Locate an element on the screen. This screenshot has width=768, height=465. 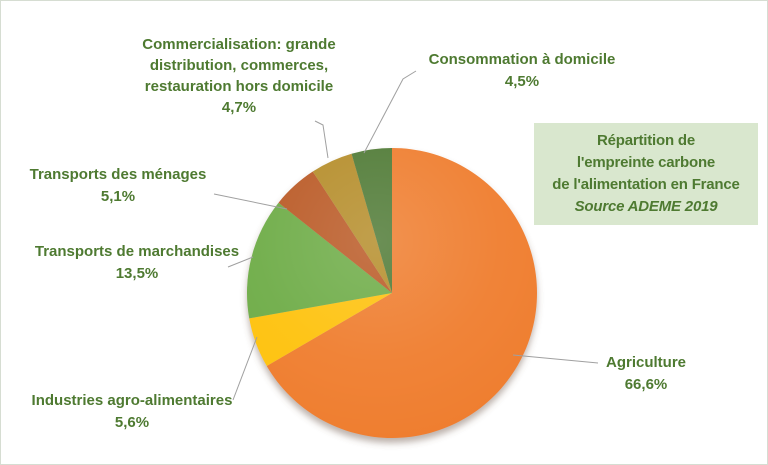
leader-line-transports-de-marchandises is located at coordinates (240, 262).